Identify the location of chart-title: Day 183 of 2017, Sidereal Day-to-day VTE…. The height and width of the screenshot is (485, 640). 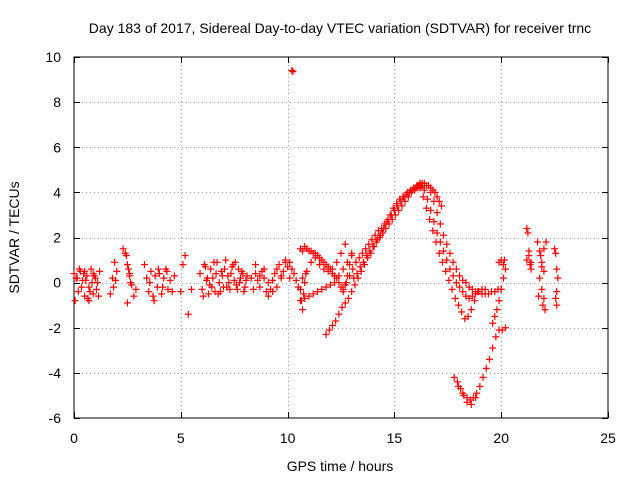
(340, 28).